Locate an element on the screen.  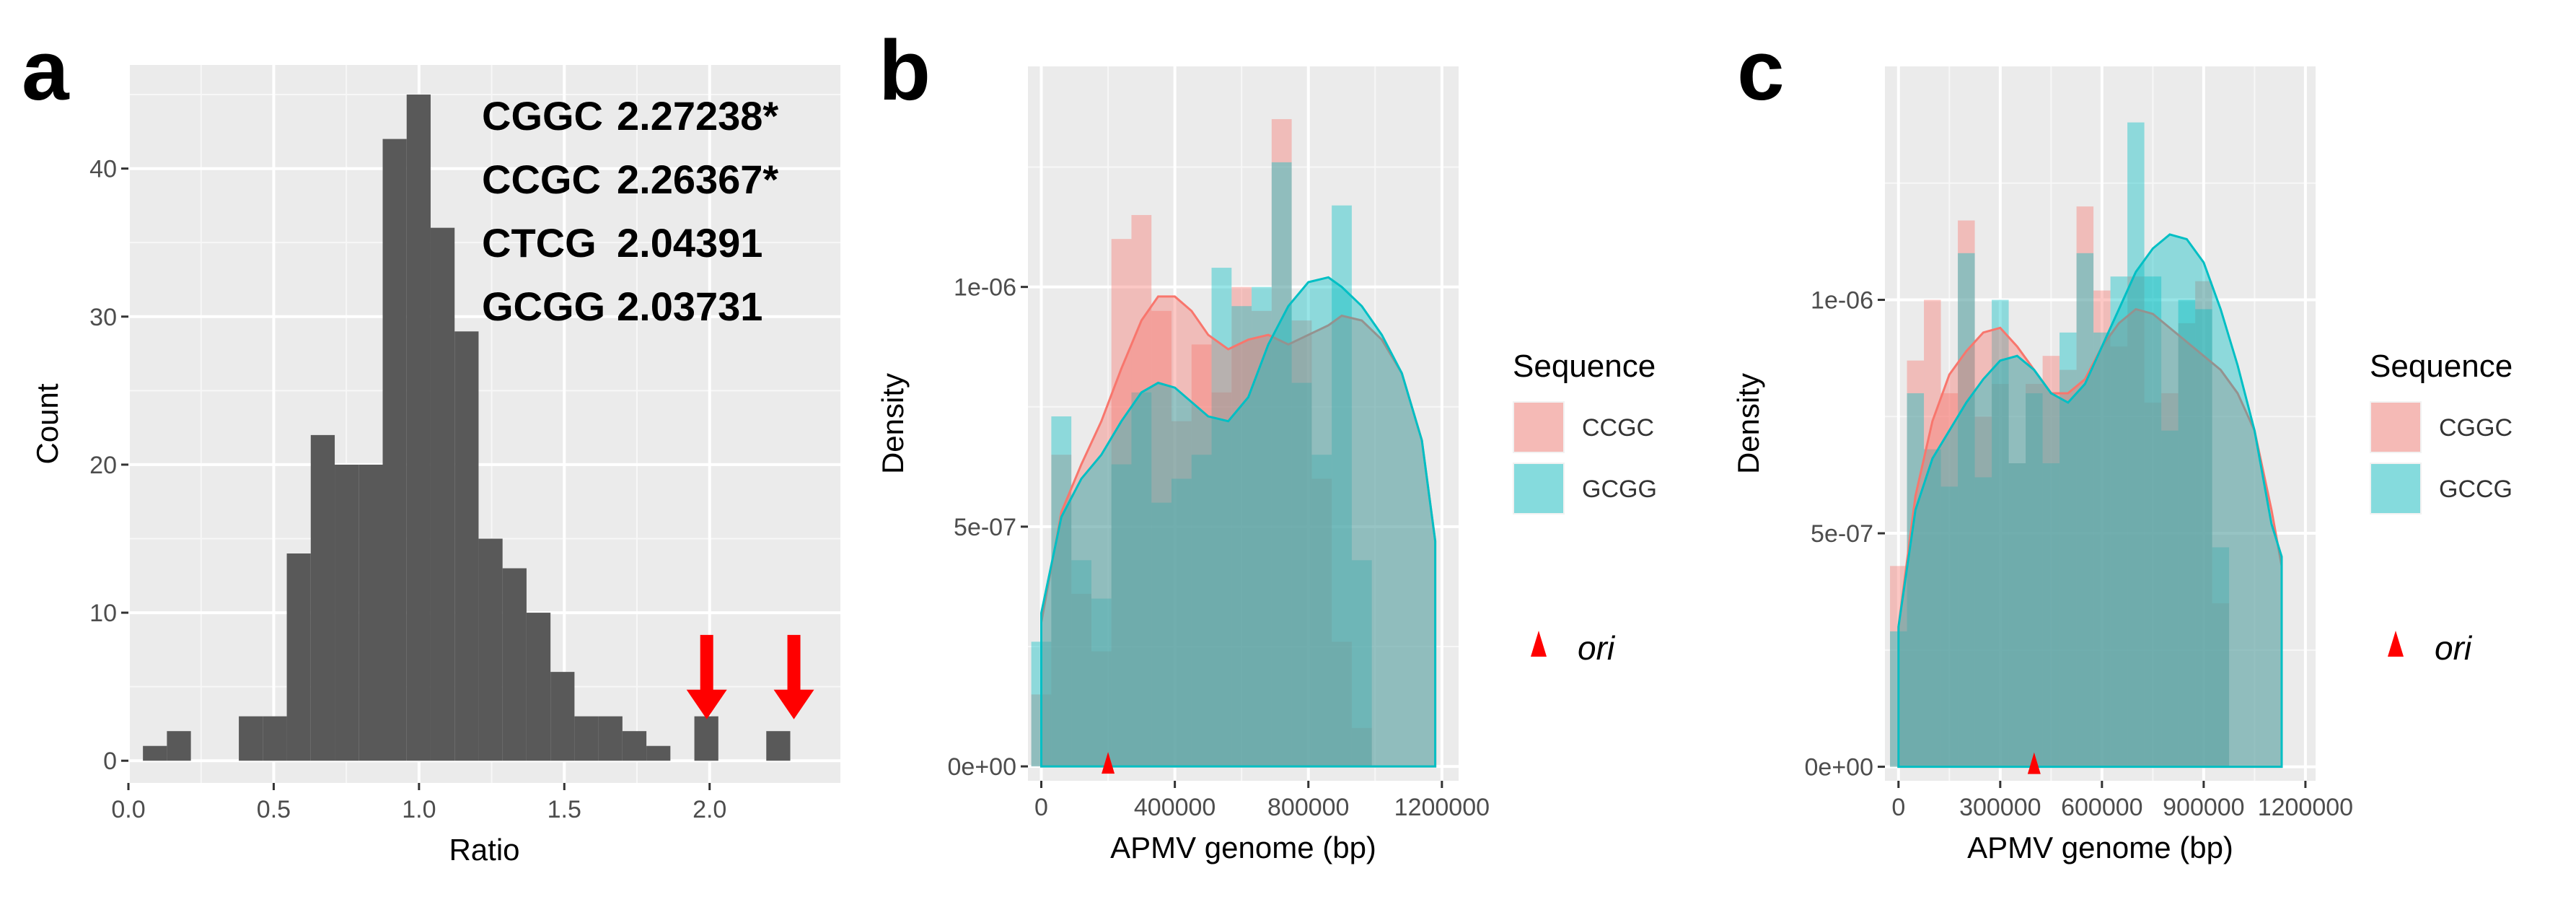
a-x-axis-title: Ratio is located at coordinates (484, 850).